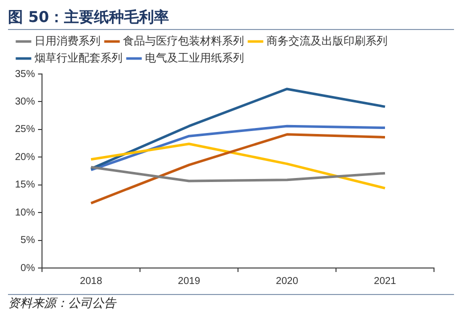 The width and height of the screenshot is (462, 333). What do you see at coordinates (287, 281) in the screenshot?
I see `x-tick-label: 2020` at bounding box center [287, 281].